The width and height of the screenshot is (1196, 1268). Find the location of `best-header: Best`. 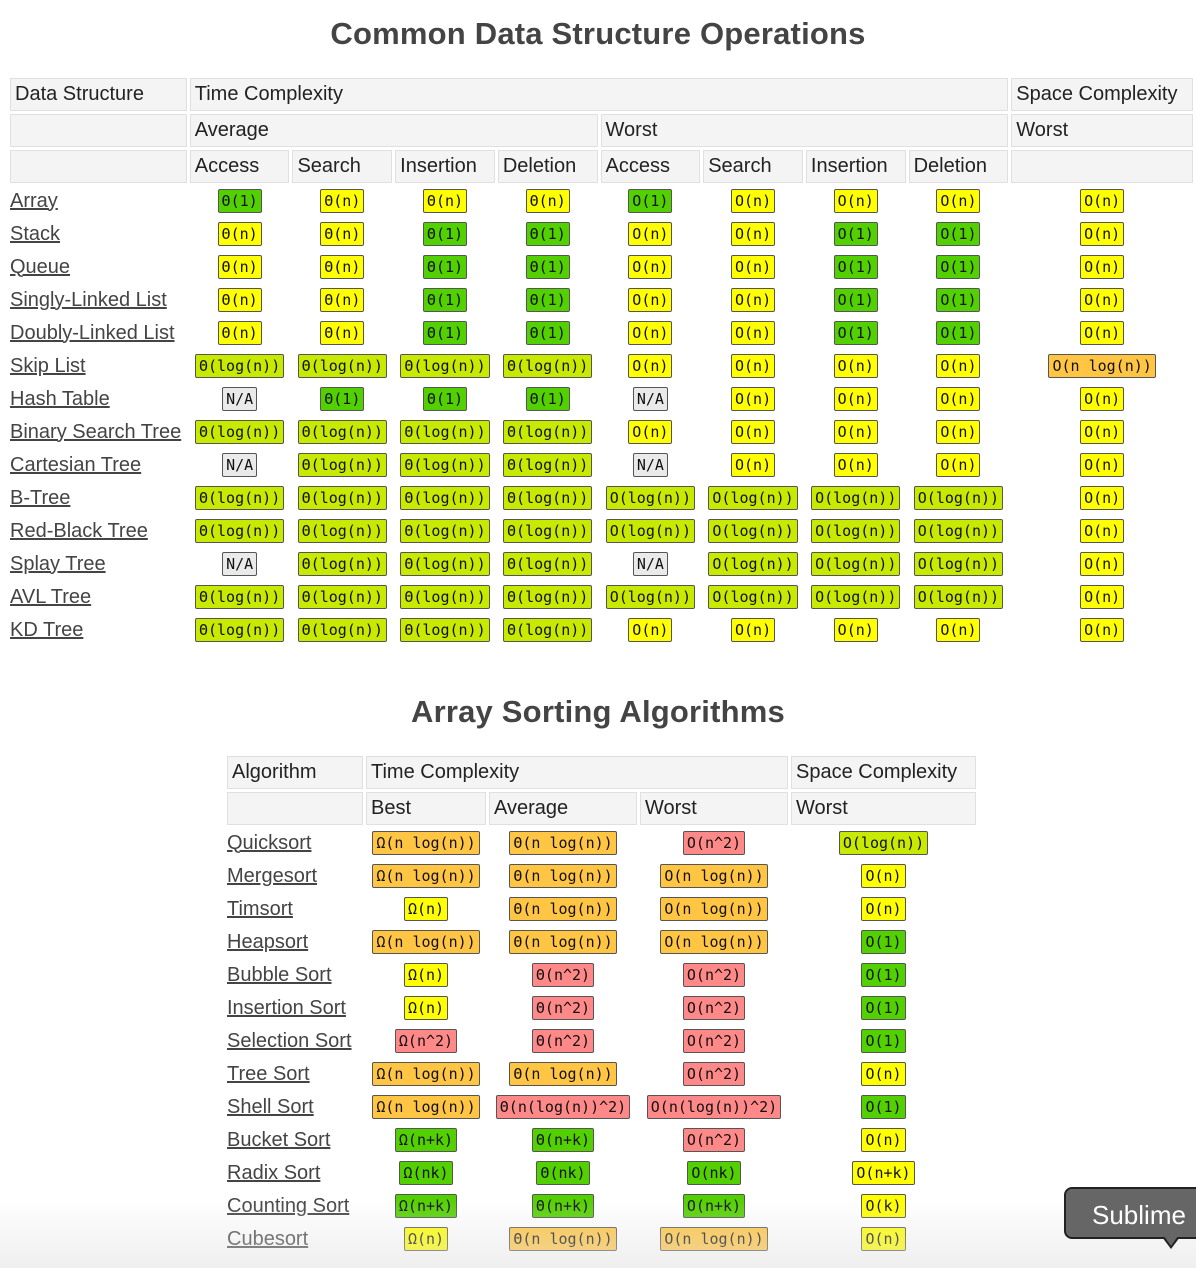

best-header: Best is located at coordinates (426, 808).